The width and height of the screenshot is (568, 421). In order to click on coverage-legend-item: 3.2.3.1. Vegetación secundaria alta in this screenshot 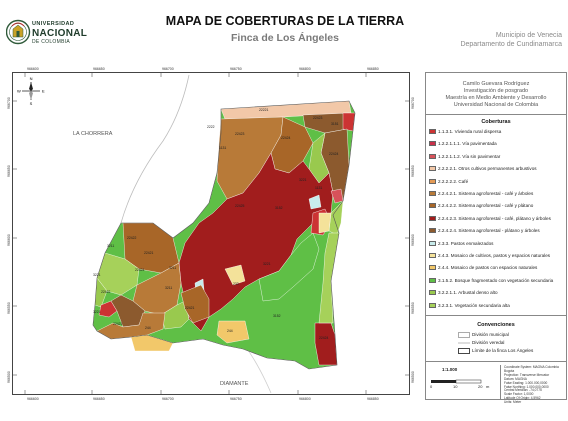, I will do `click(497, 306)`.